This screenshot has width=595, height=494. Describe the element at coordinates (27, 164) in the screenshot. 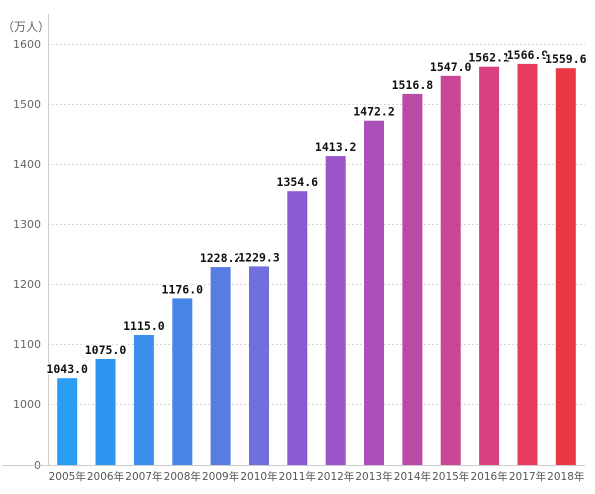

I see `y-tick-label: 1400` at that location.